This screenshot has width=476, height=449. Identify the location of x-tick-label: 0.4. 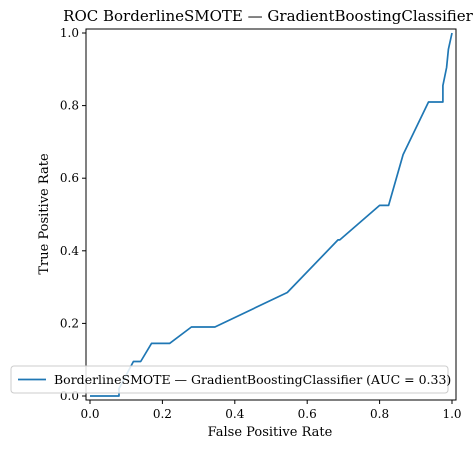
(234, 414).